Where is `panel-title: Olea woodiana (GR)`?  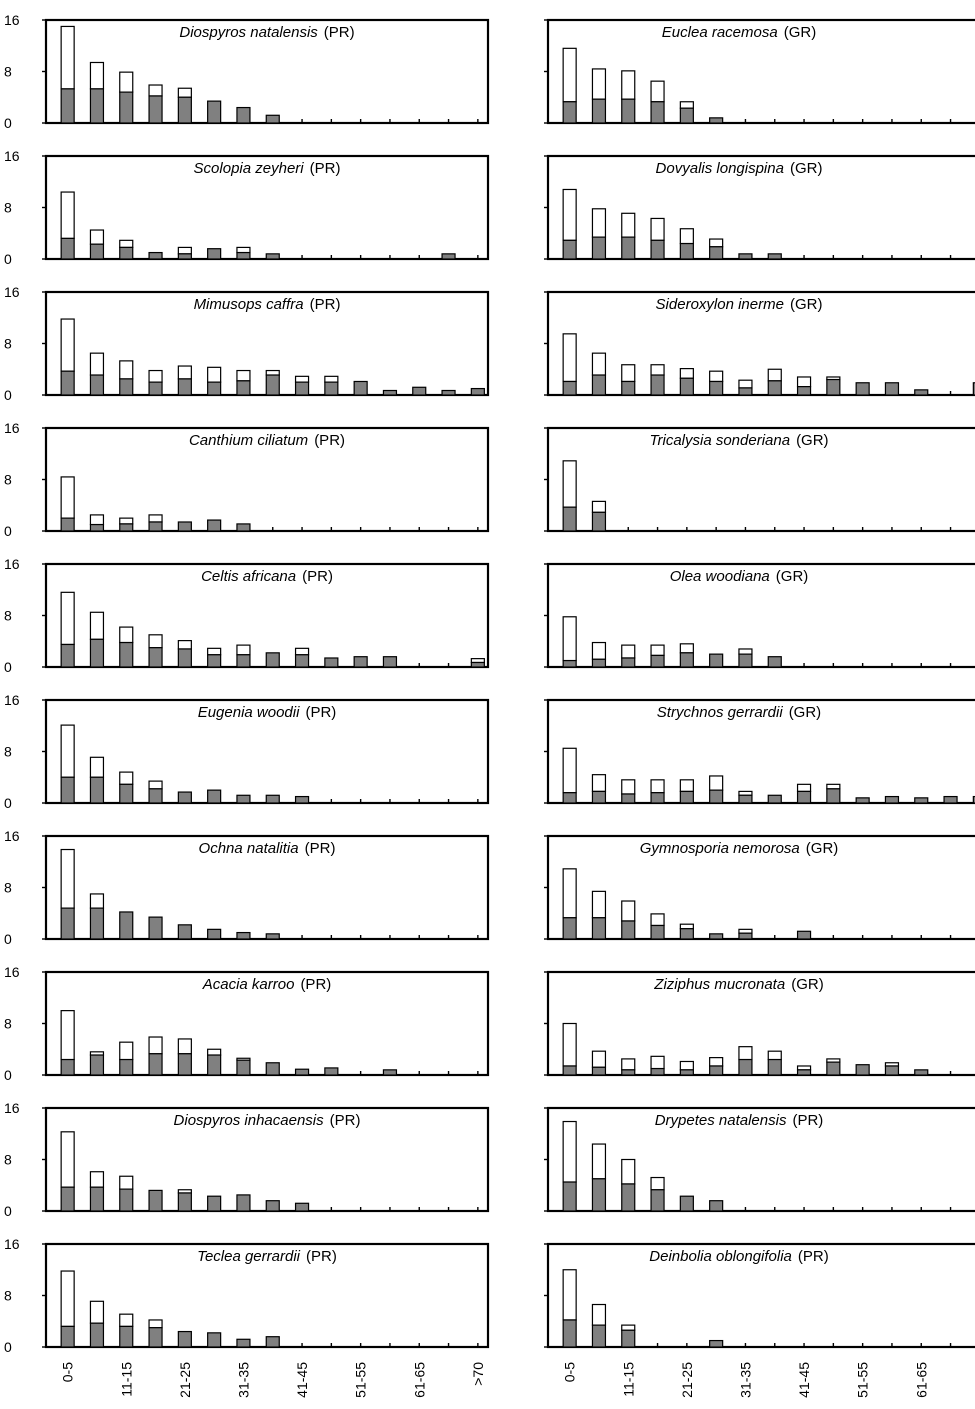 panel-title: Olea woodiana (GR) is located at coordinates (739, 576).